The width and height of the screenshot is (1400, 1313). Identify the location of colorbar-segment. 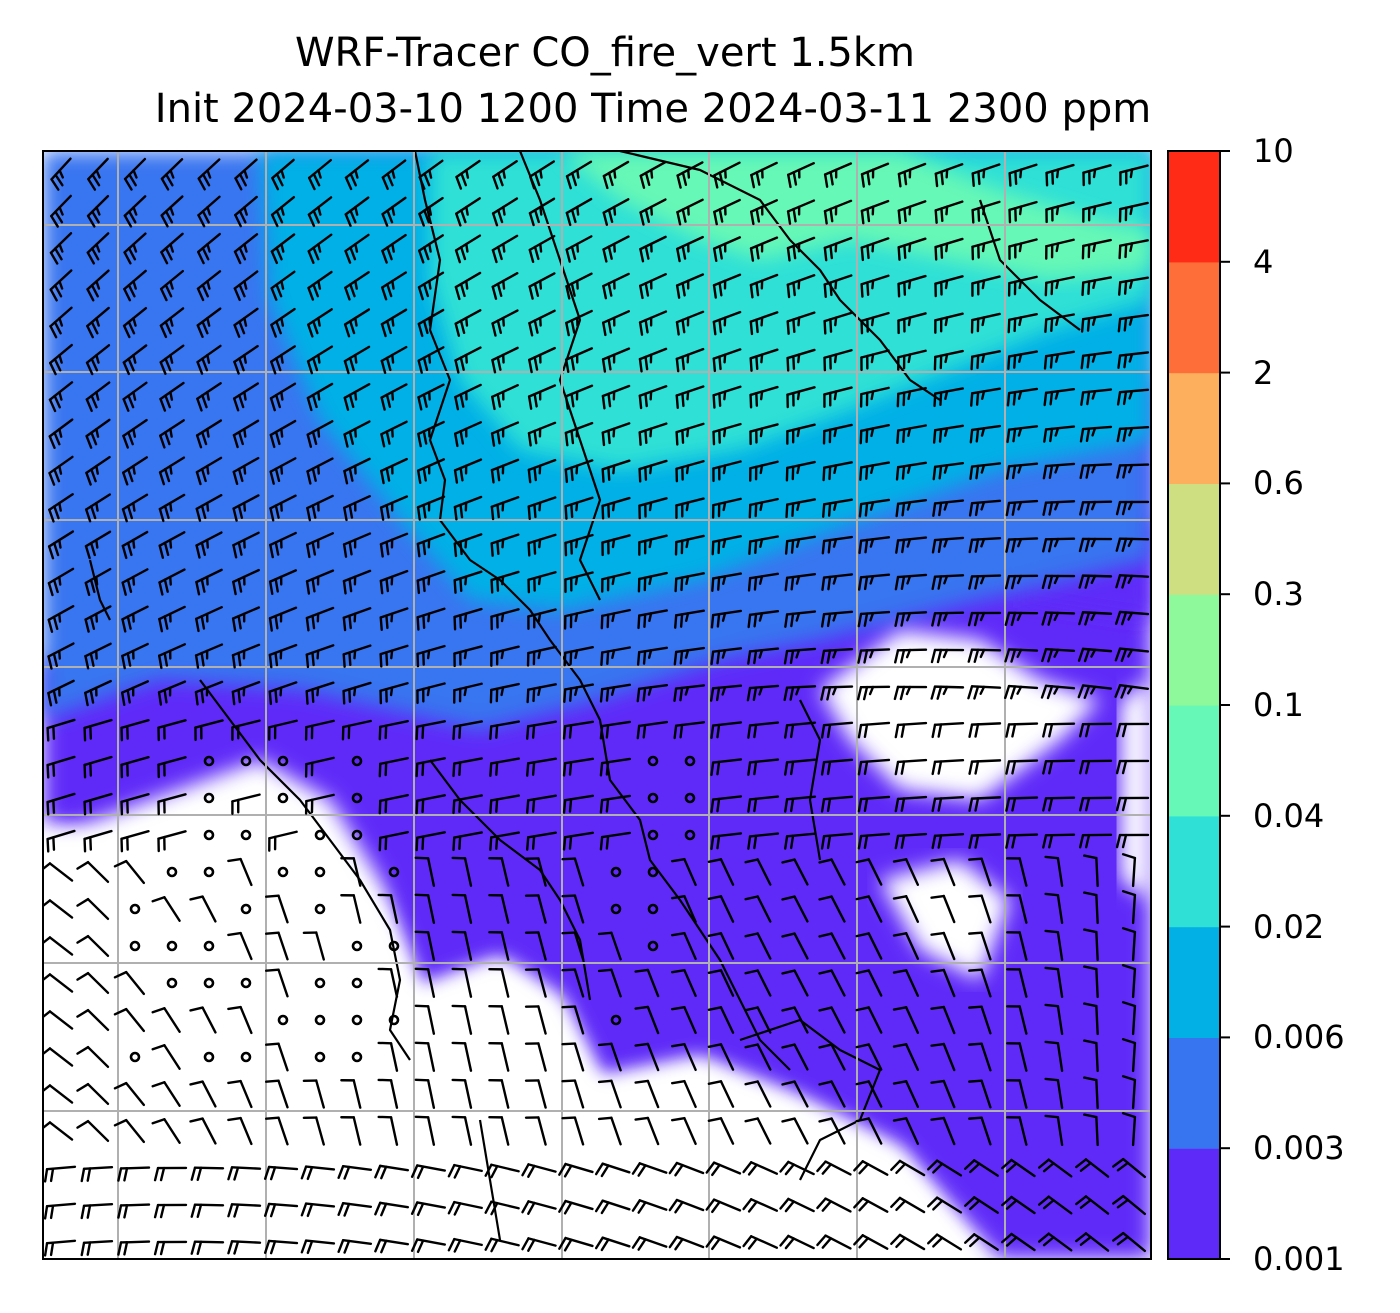
(1194, 207).